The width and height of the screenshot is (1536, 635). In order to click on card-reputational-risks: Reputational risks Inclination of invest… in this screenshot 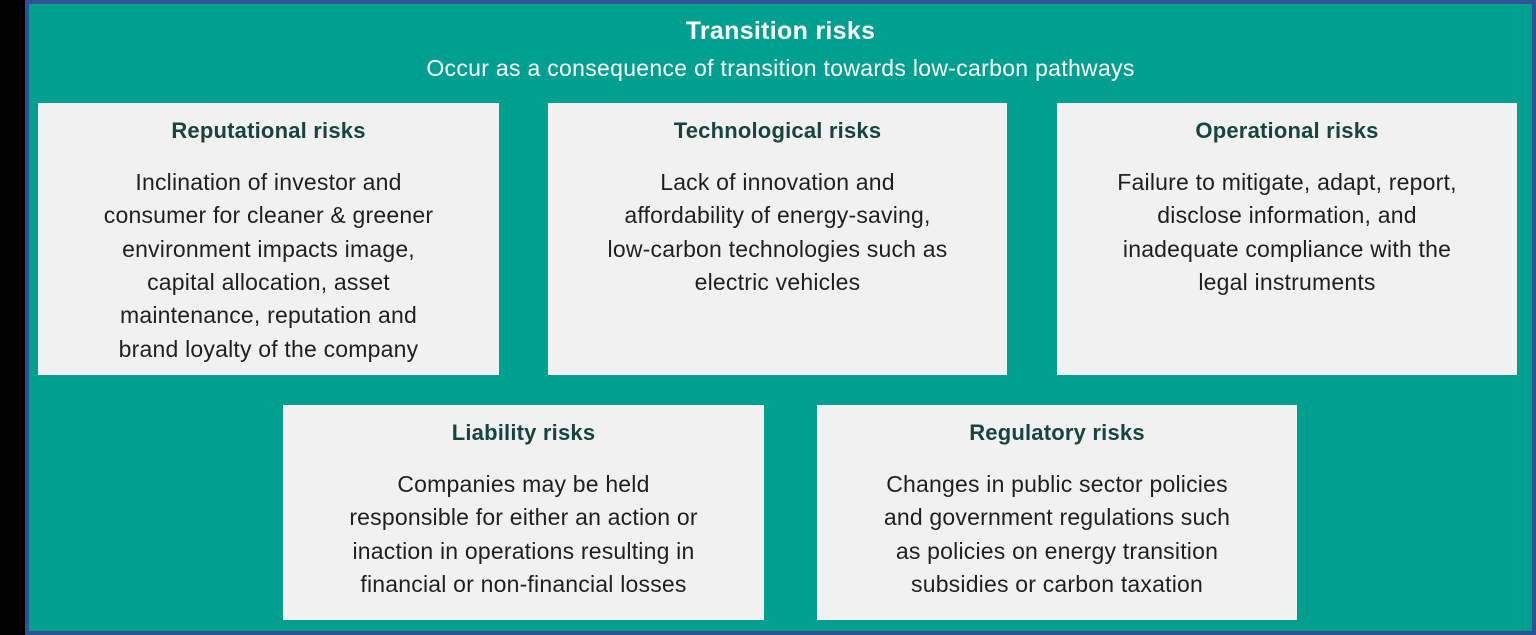, I will do `click(268, 239)`.